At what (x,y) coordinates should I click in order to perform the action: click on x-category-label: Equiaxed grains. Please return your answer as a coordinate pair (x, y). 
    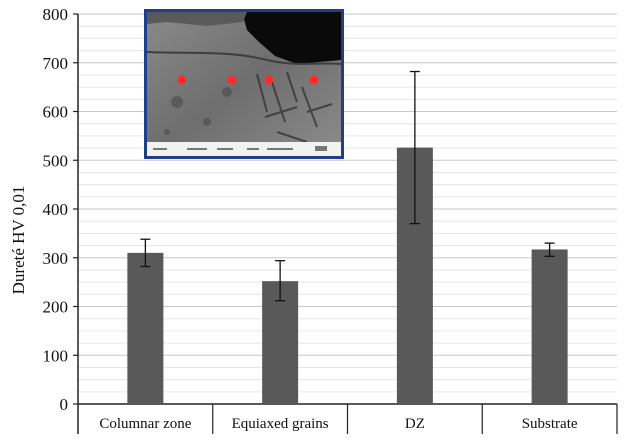
    Looking at the image, I should click on (280, 424).